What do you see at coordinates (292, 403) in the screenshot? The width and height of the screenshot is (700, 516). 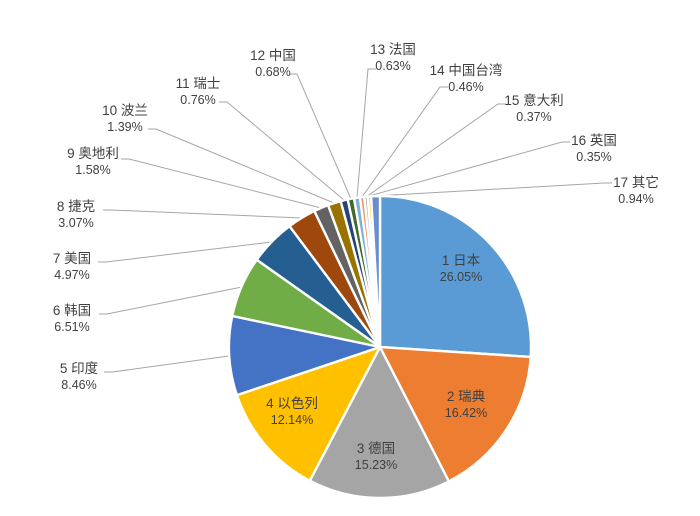 I see `slice-label-text: 4 以色列` at bounding box center [292, 403].